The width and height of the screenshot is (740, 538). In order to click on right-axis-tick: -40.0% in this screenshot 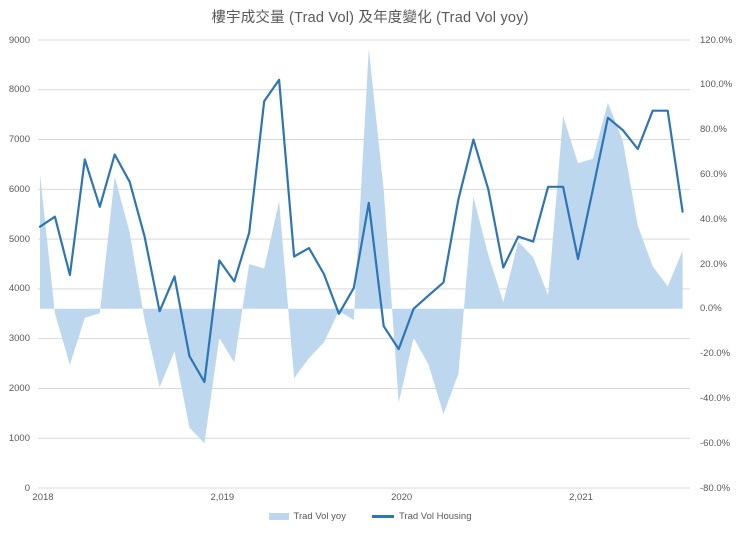, I will do `click(715, 398)`.